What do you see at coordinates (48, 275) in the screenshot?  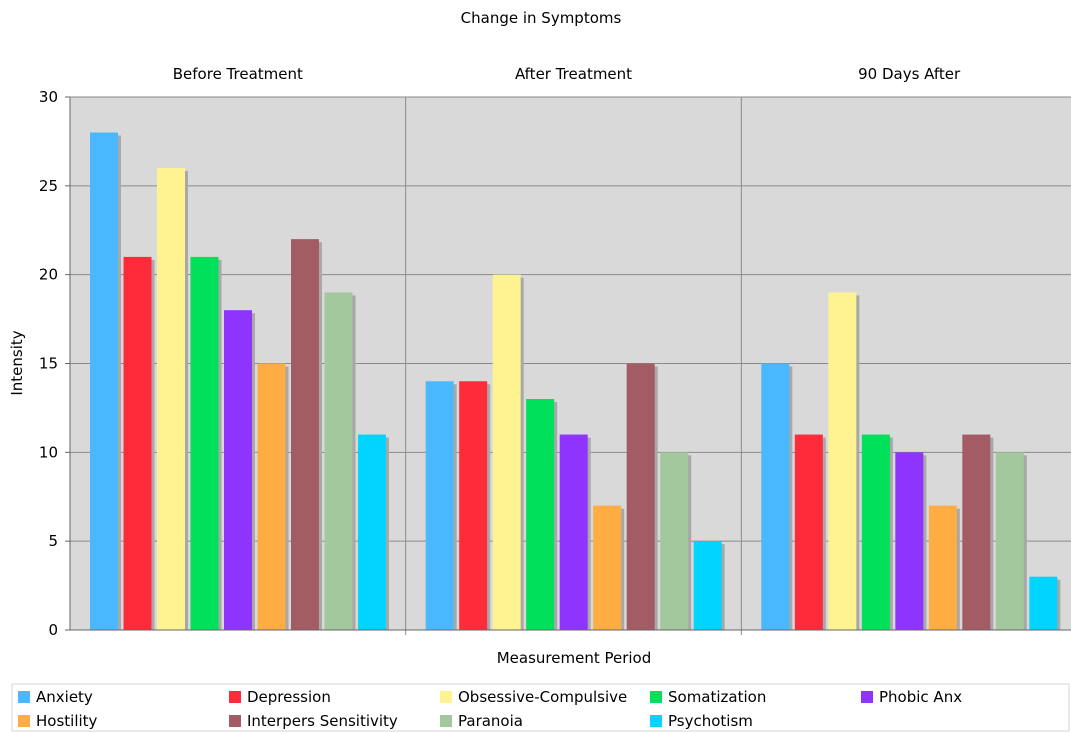 I see `y-tick-label: 20` at bounding box center [48, 275].